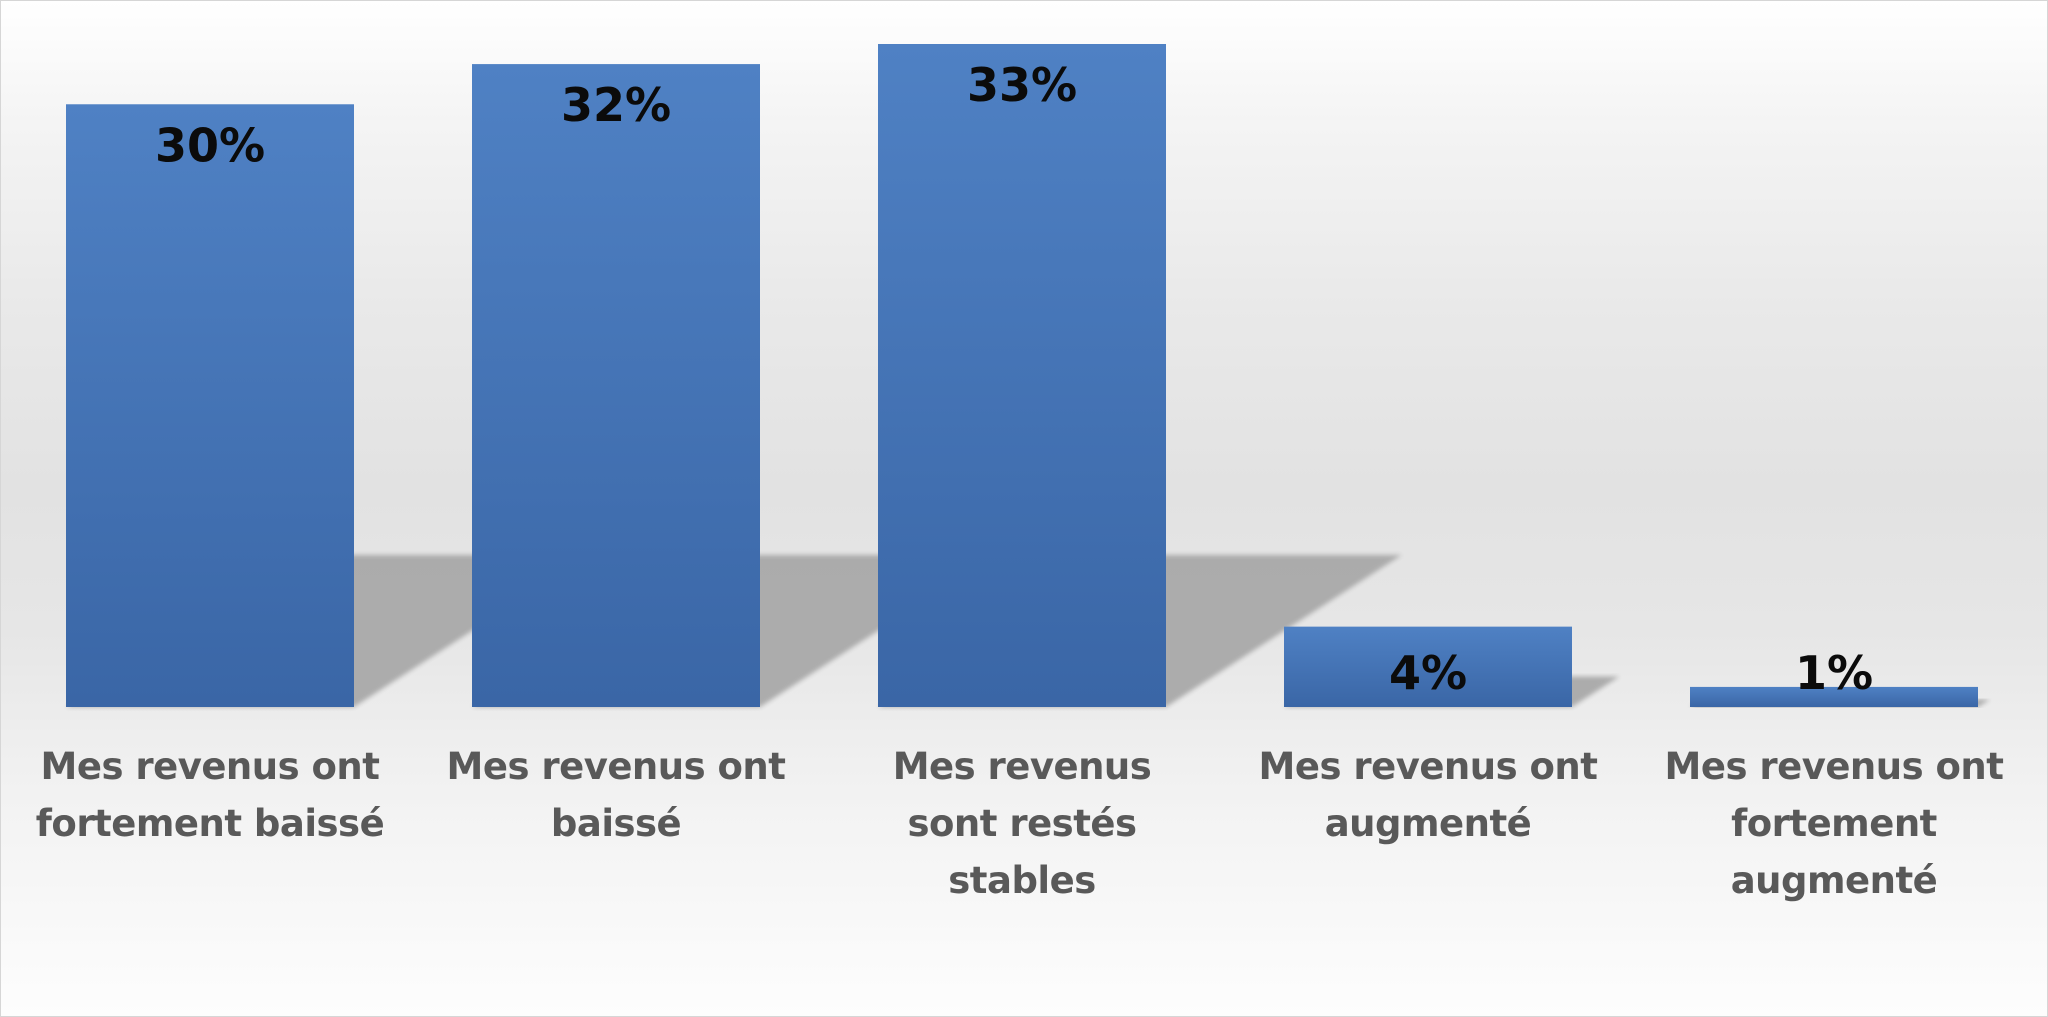 The height and width of the screenshot is (1017, 2048). What do you see at coordinates (1022, 85) in the screenshot?
I see `data-label-3: 33%` at bounding box center [1022, 85].